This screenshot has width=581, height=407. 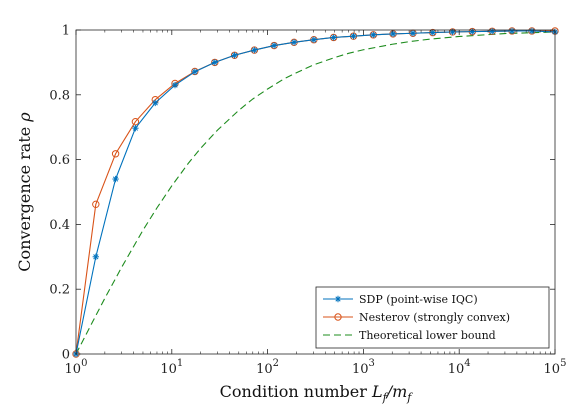 I want to click on x-tick-label-2: 10², so click(x=267, y=367).